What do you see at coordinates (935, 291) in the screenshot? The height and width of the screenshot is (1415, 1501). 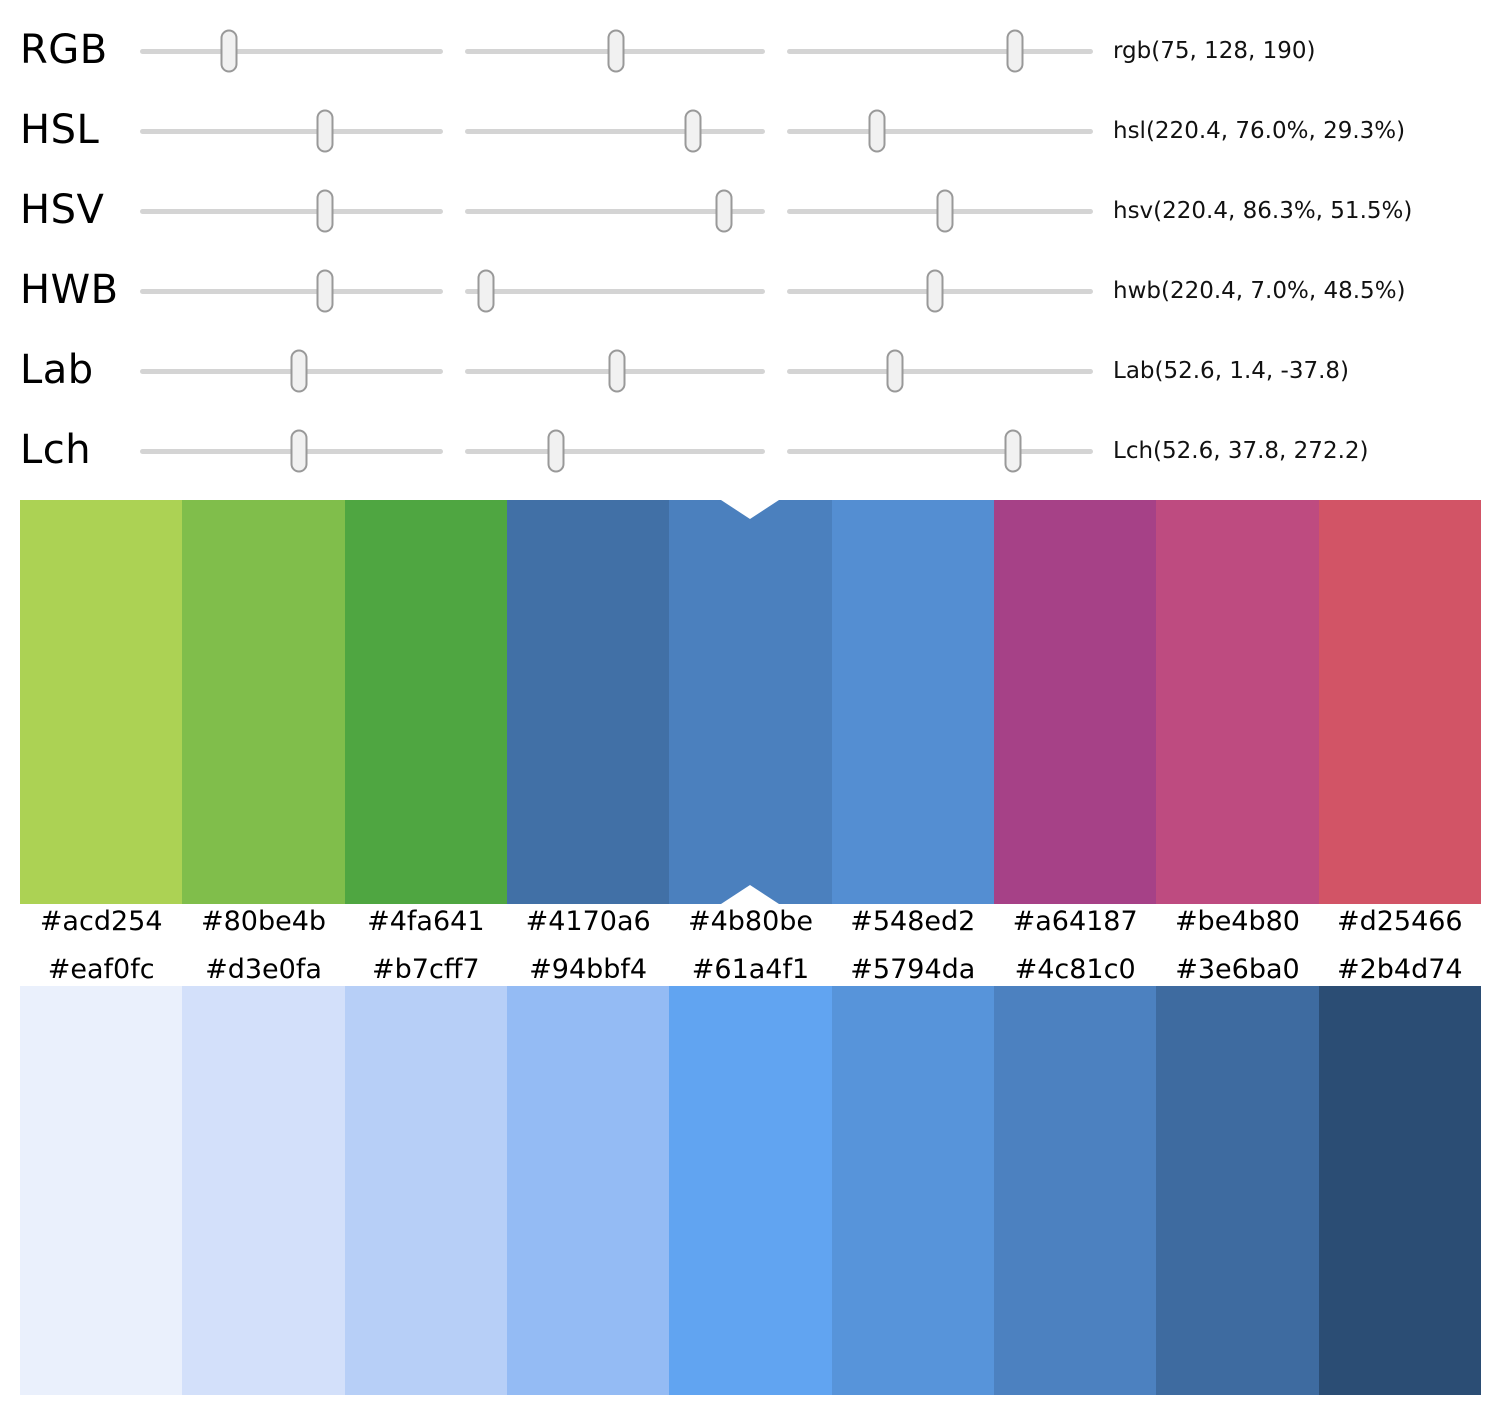 I see `hwb-blackness-slider-handle` at bounding box center [935, 291].